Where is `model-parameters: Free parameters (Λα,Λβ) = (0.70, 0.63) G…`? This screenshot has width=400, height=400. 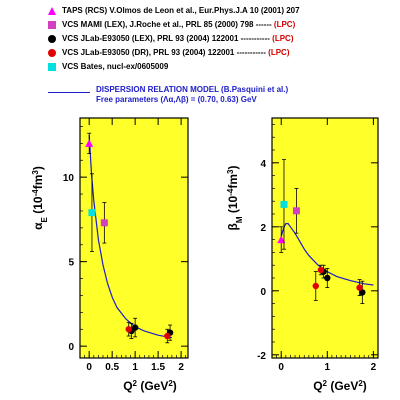
model-parameters: Free parameters (Λα,Λβ) = (0.70, 0.63) G… is located at coordinates (176, 99).